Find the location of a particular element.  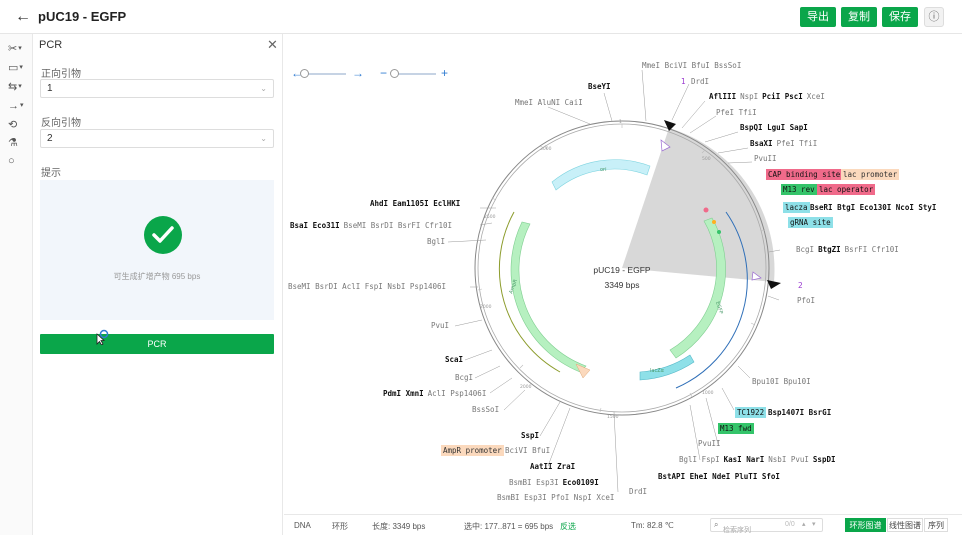

tab-circular-map: 环形图谱 is located at coordinates (865, 525).